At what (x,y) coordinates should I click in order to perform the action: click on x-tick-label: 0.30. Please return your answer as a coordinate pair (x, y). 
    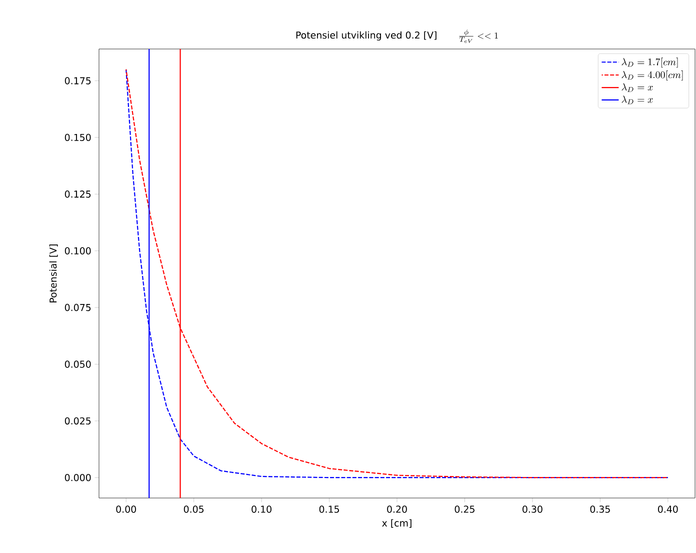
    Looking at the image, I should click on (532, 509).